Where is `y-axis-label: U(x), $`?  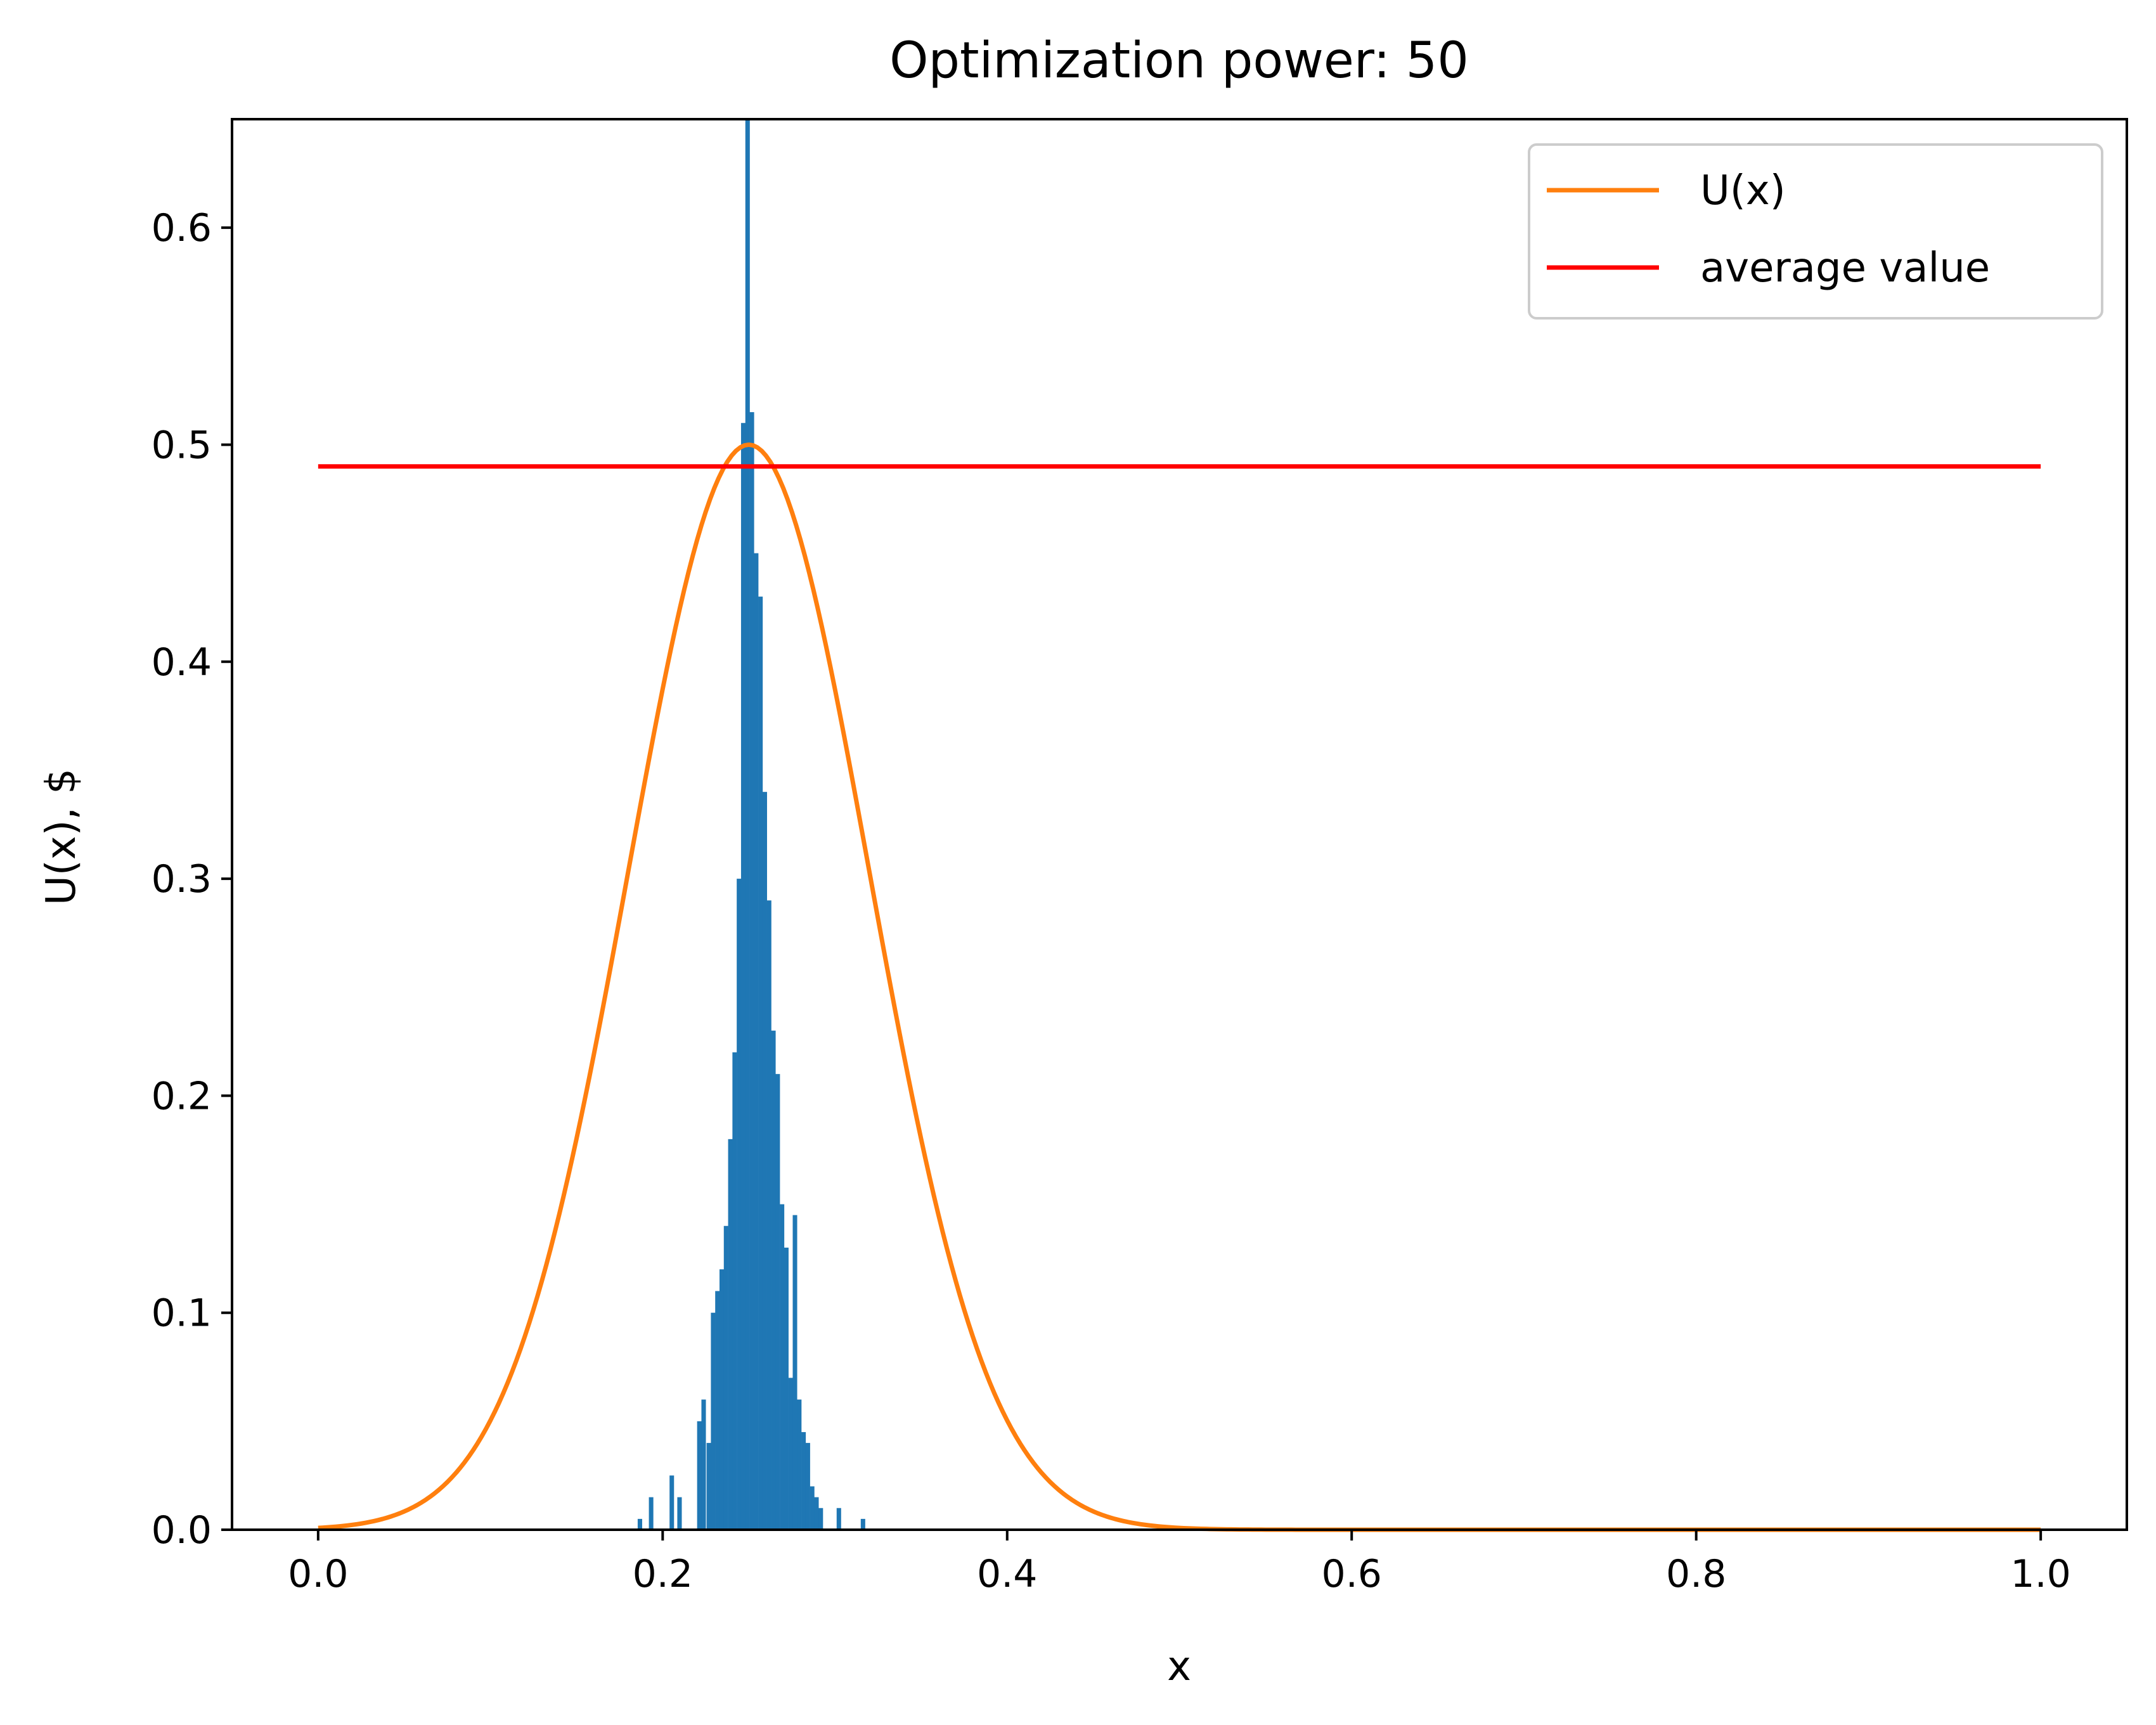
y-axis-label: U(x), $ is located at coordinates (61, 836).